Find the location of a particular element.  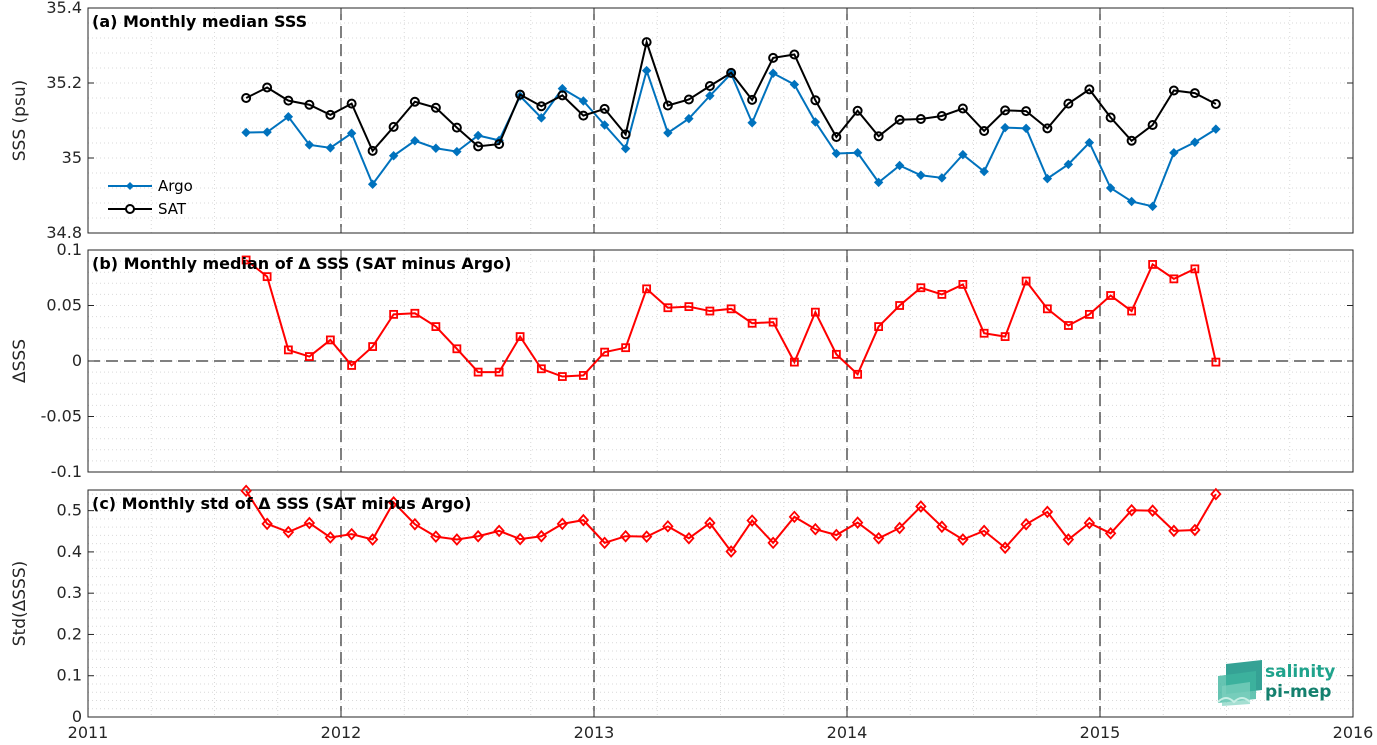

y-axis-label: Std(ΔSSS) is located at coordinates (20, 604).